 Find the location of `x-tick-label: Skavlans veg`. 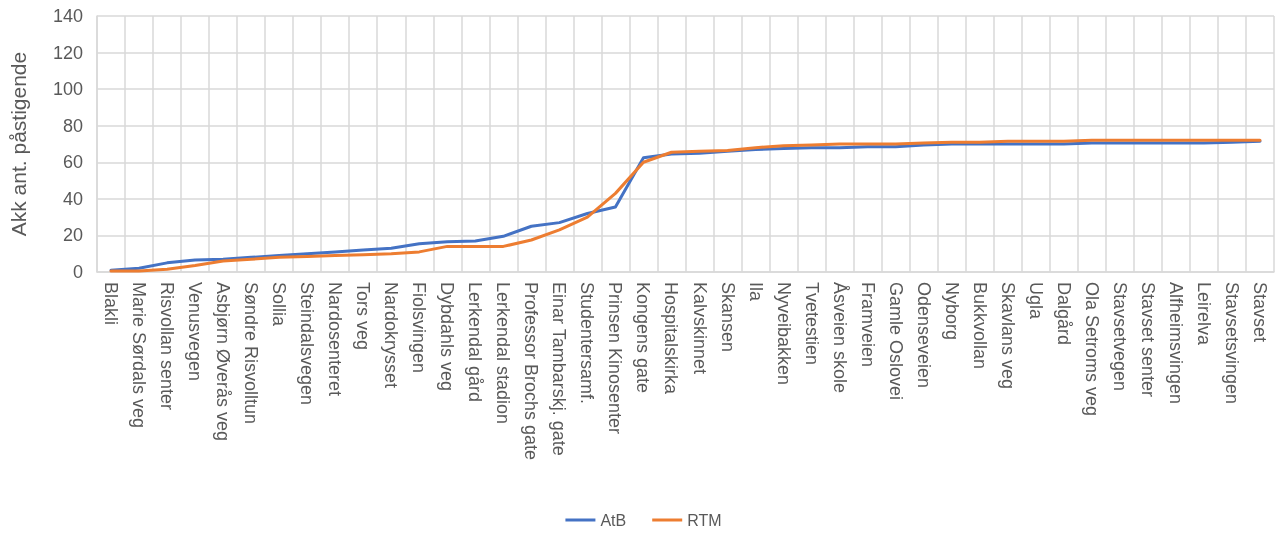

x-tick-label: Skavlans veg is located at coordinates (1007, 336).